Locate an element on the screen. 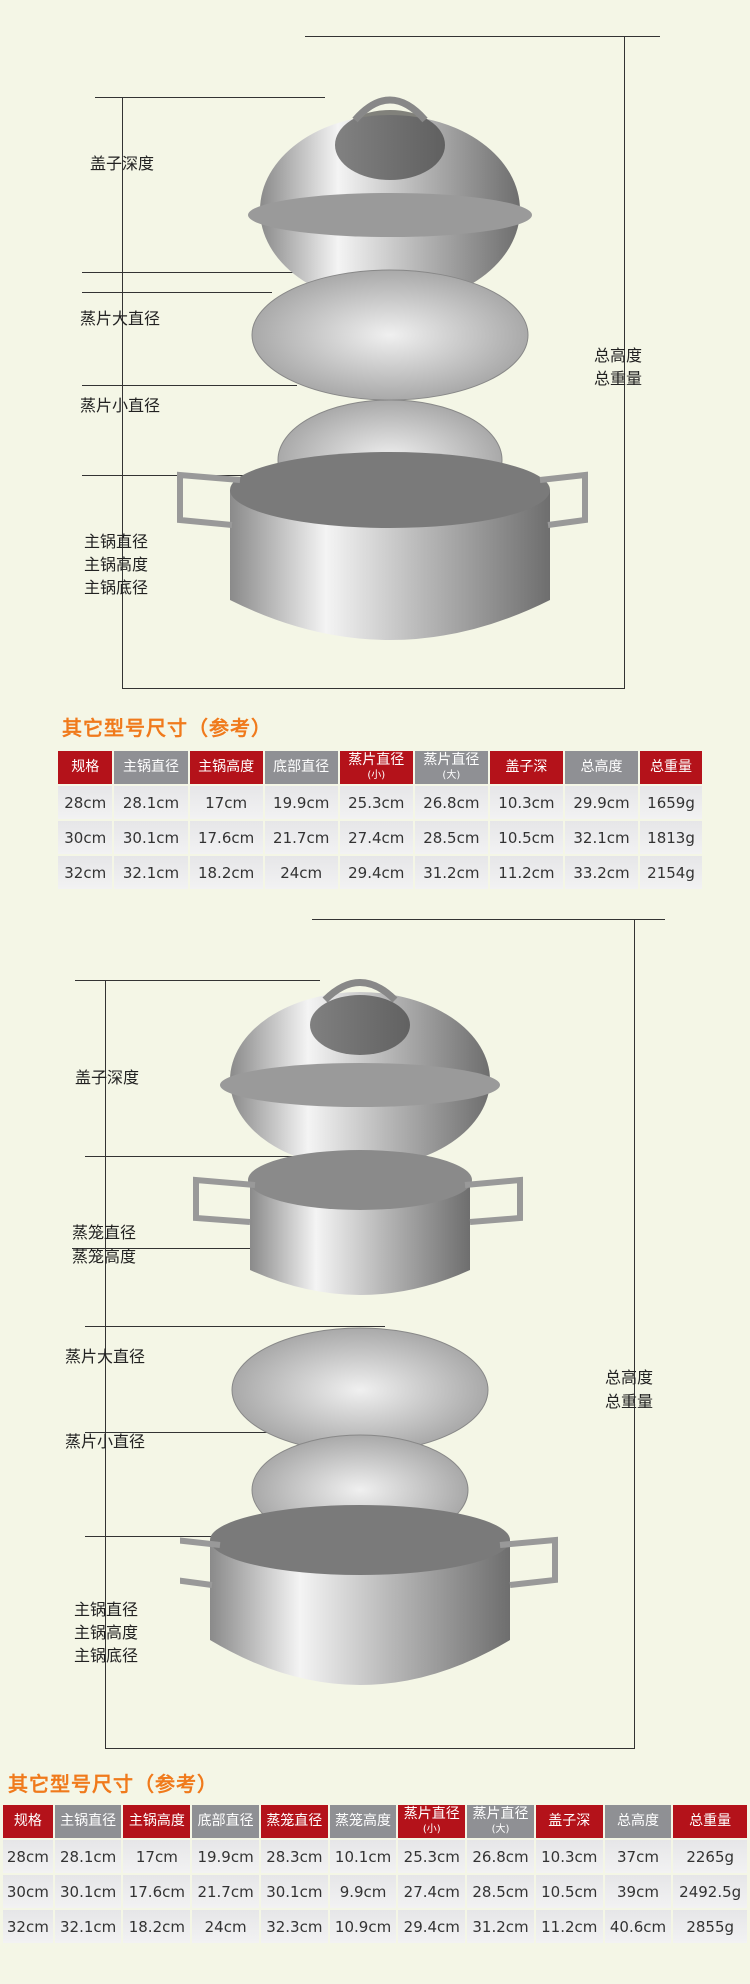 The width and height of the screenshot is (750, 1984). label-steamer-height: 蒸笼高度 is located at coordinates (104, 1256).